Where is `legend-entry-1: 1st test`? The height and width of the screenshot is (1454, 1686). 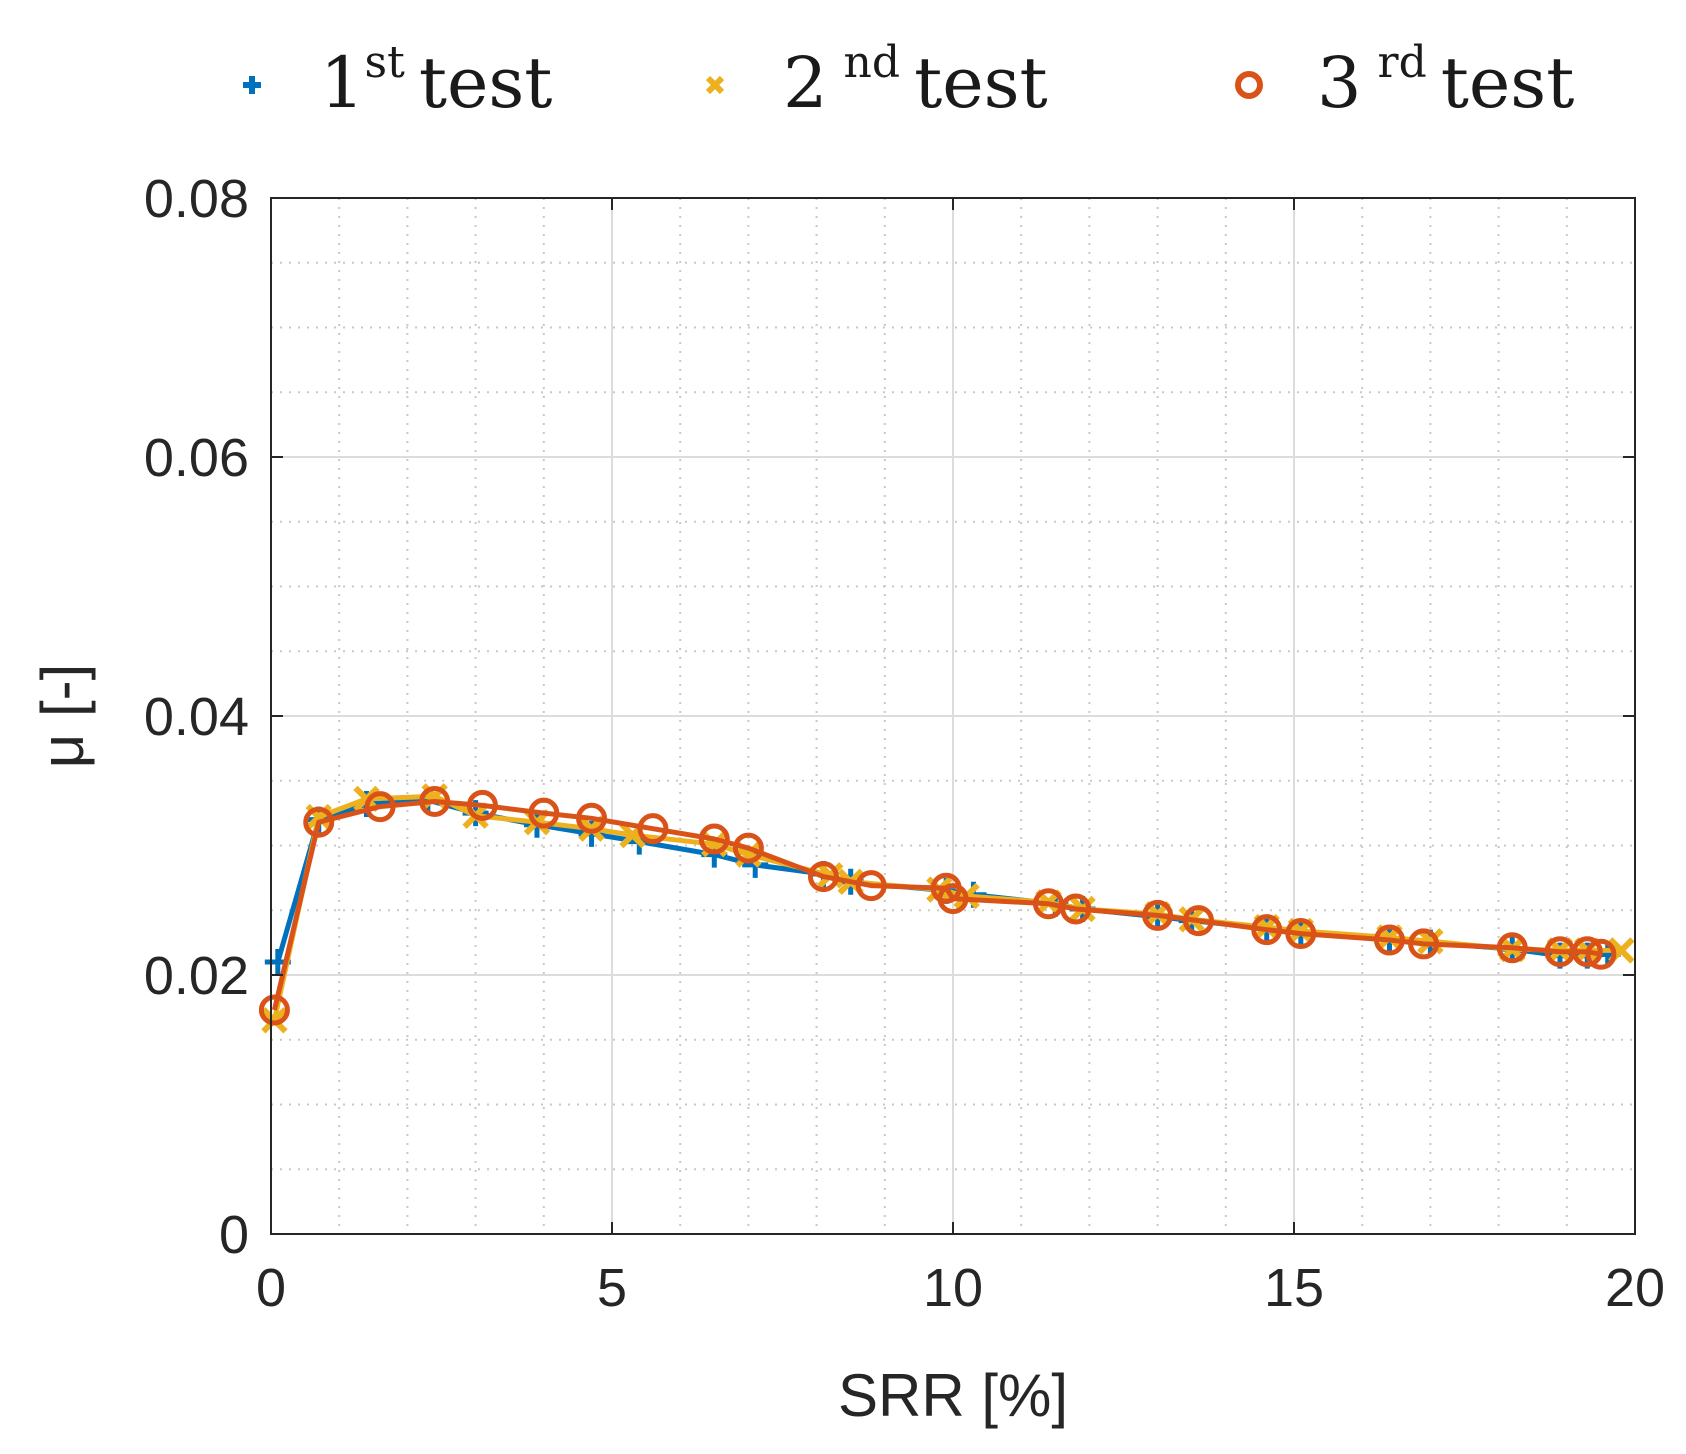
legend-entry-1: 1st test is located at coordinates (397, 80).